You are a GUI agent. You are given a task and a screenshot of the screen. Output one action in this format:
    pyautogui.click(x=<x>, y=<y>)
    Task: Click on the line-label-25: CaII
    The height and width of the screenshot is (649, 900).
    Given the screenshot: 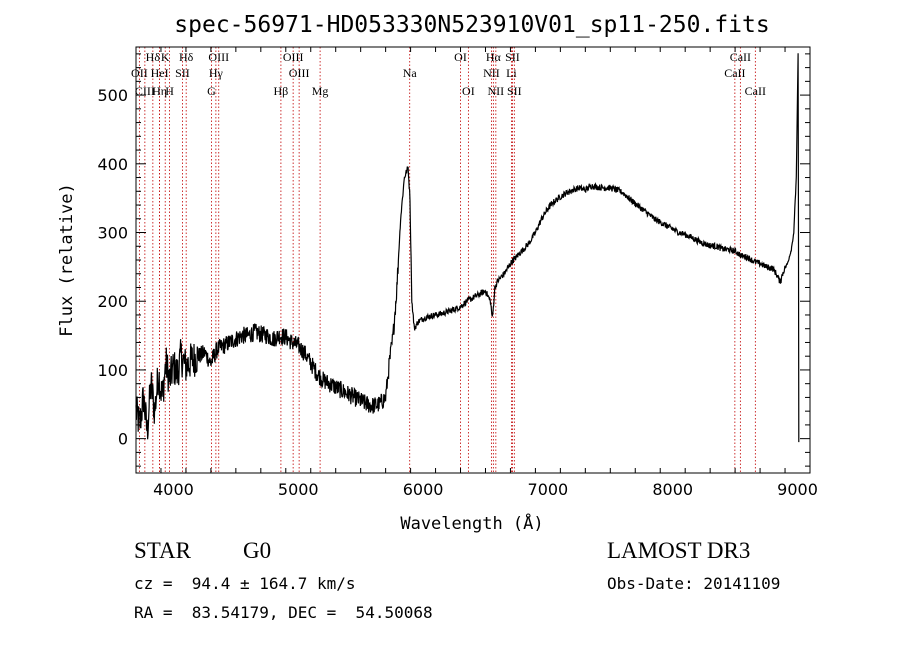 What is the action you would take?
    pyautogui.click(x=740, y=57)
    